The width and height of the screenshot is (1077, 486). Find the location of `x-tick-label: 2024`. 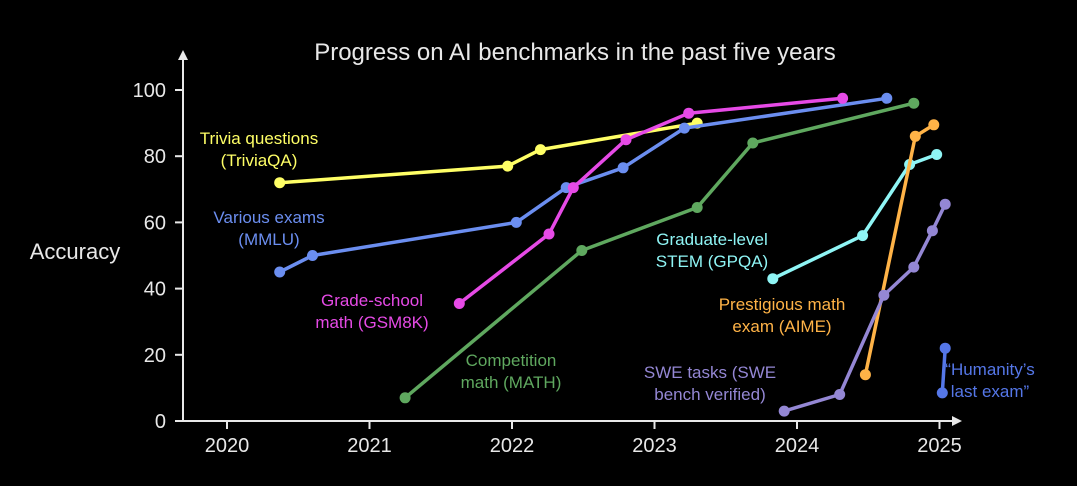

x-tick-label: 2024 is located at coordinates (797, 446).